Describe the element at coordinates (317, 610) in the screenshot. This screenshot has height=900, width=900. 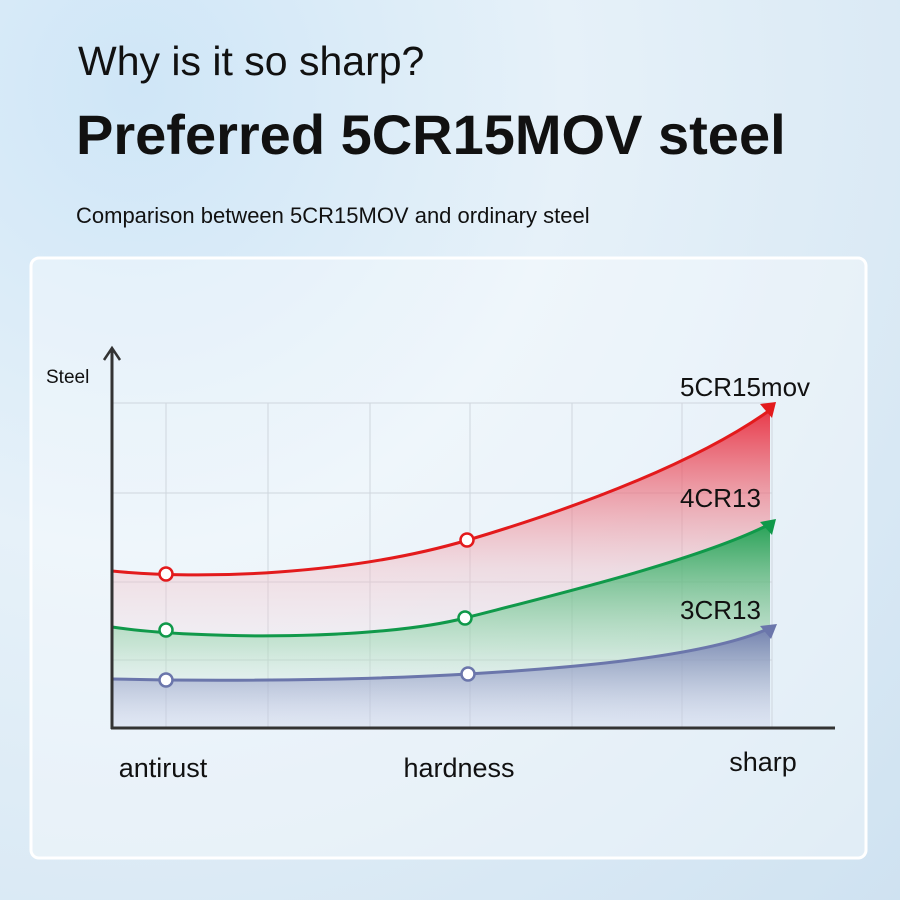
I see `markers` at that location.